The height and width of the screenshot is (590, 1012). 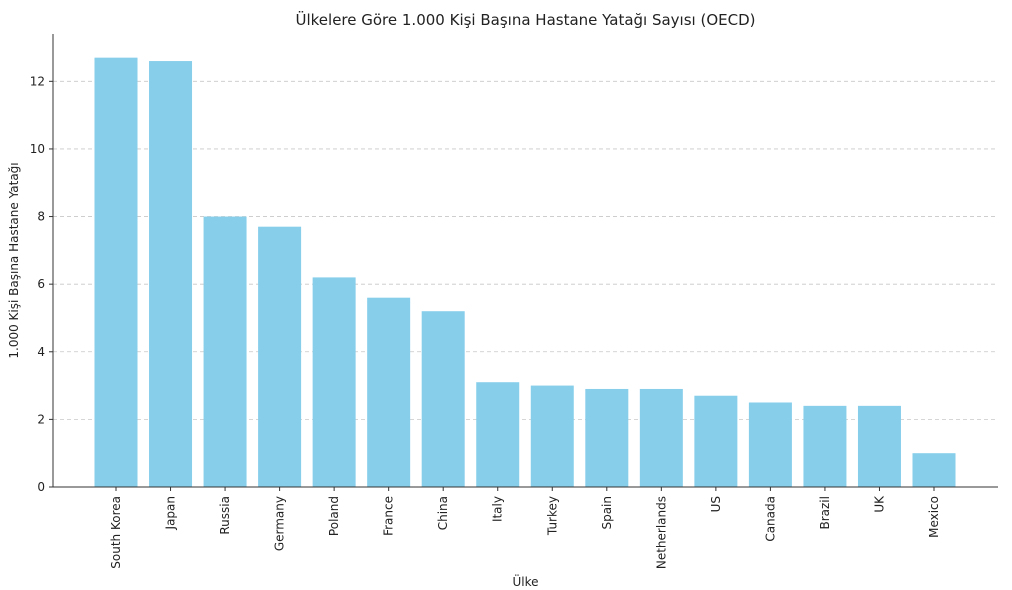 What do you see at coordinates (525, 581) in the screenshot?
I see `x-axis-title: Ülke` at bounding box center [525, 581].